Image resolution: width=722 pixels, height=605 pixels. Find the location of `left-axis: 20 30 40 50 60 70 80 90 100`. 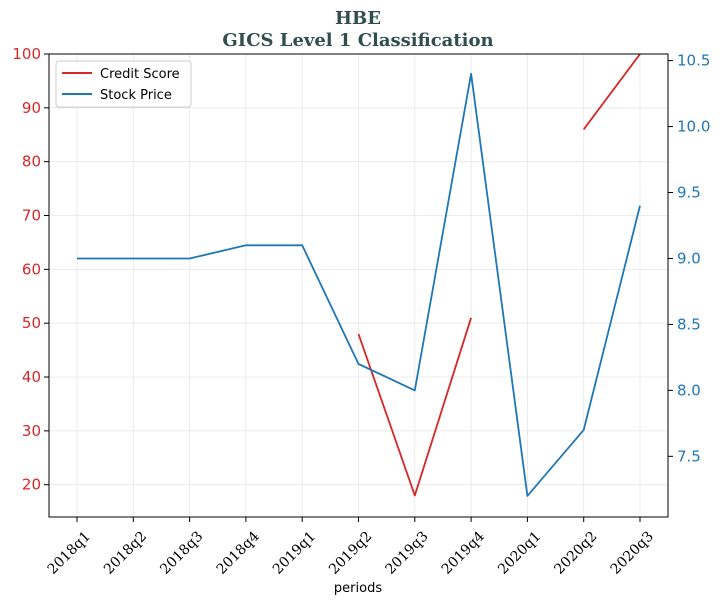

left-axis: 20 30 40 50 60 70 80 90 100 is located at coordinates (30, 269).